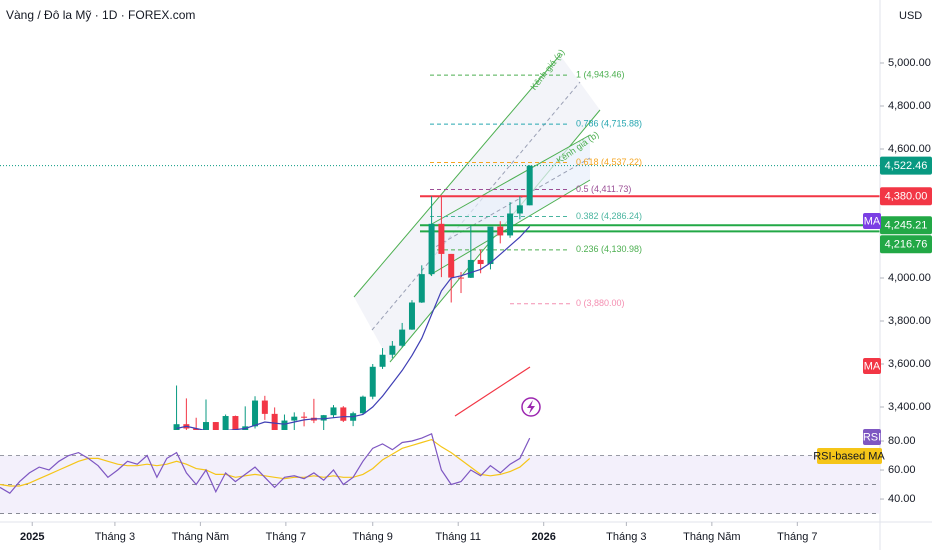 This screenshot has height=550, width=932. What do you see at coordinates (902, 441) in the screenshot?
I see `rsi-tick-label: 80.00` at bounding box center [902, 441].